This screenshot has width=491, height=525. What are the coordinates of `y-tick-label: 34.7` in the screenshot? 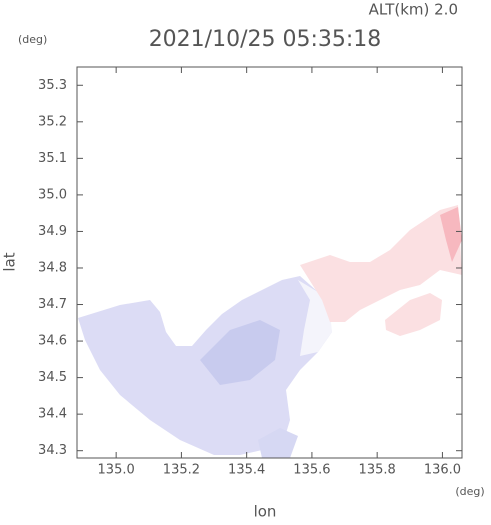 It's located at (52, 304).